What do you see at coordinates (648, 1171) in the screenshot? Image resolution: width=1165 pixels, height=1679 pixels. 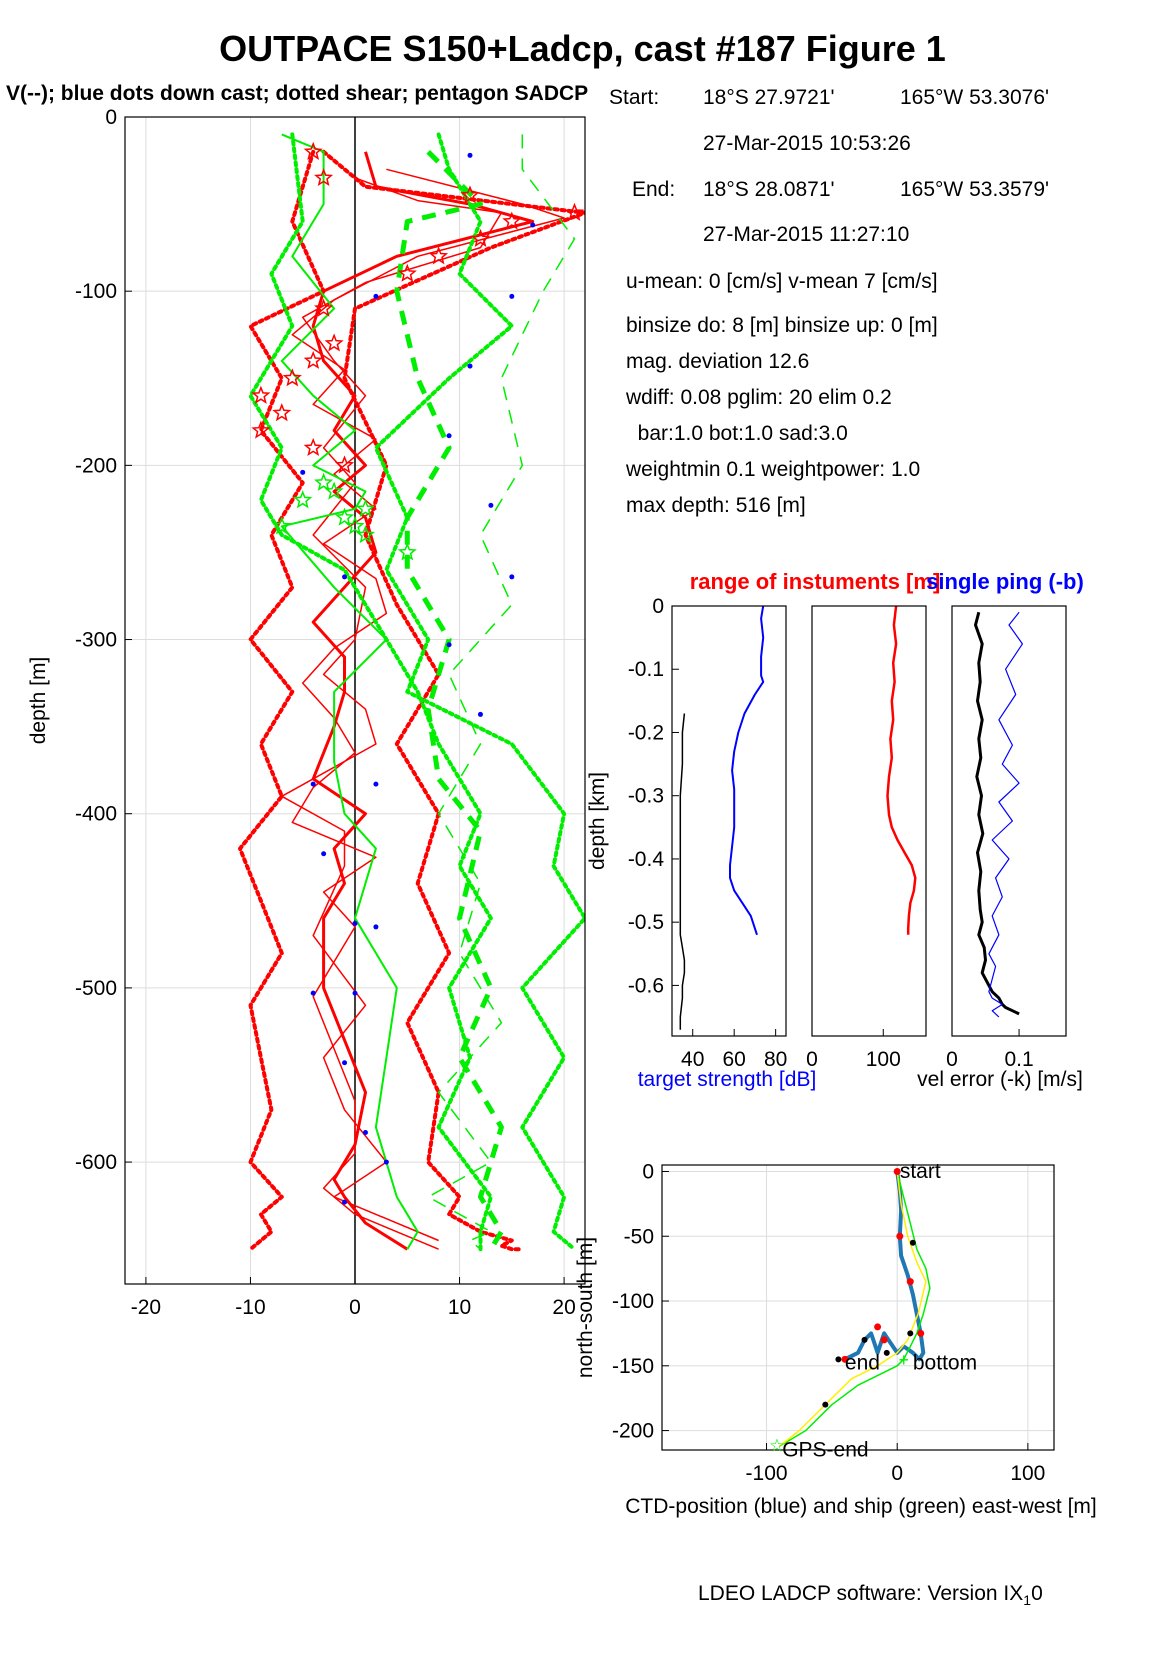 I see `position-ytick-label-0: 0` at bounding box center [648, 1171].